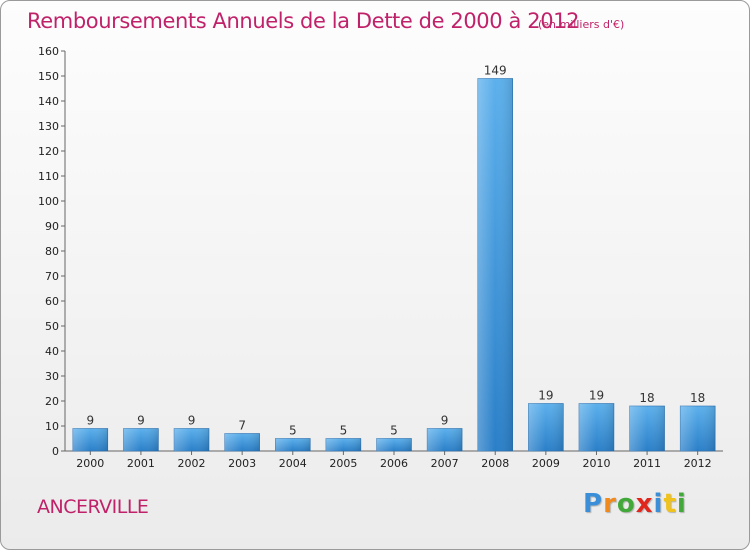  I want to click on chart-subtitle: (en milliers d'€), so click(581, 24).